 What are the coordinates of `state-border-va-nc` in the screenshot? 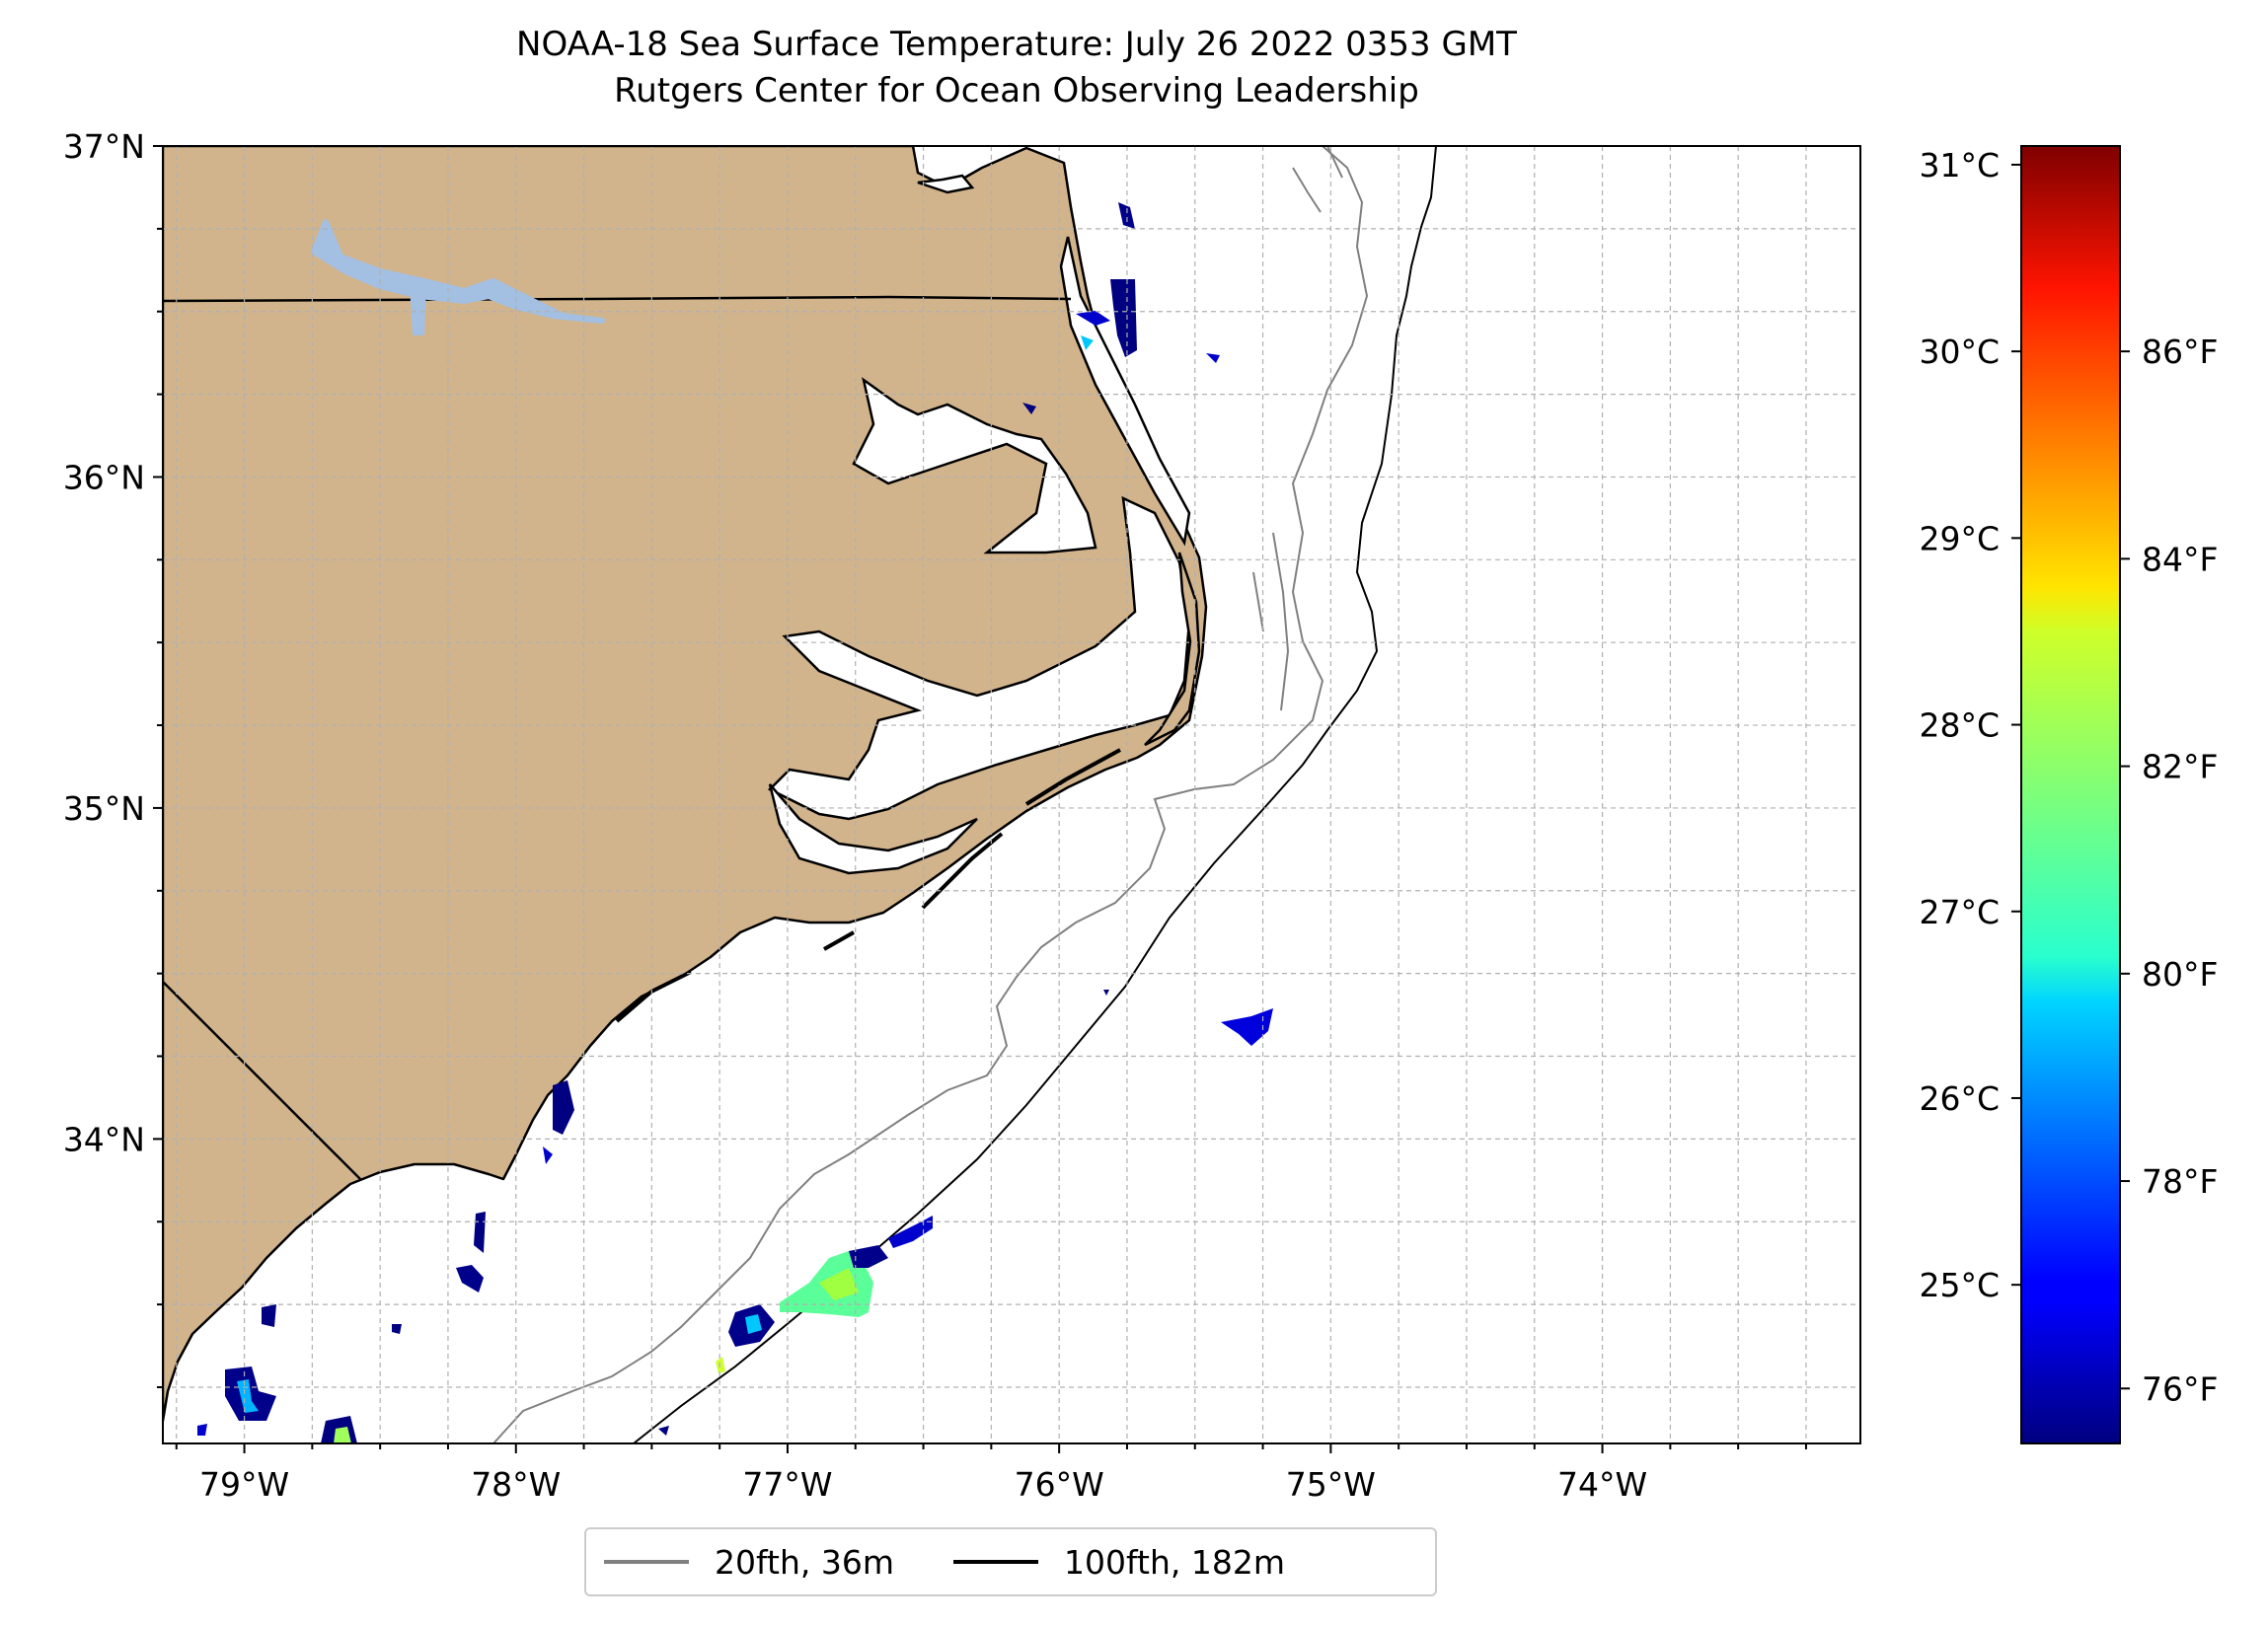 It's located at (618, 299).